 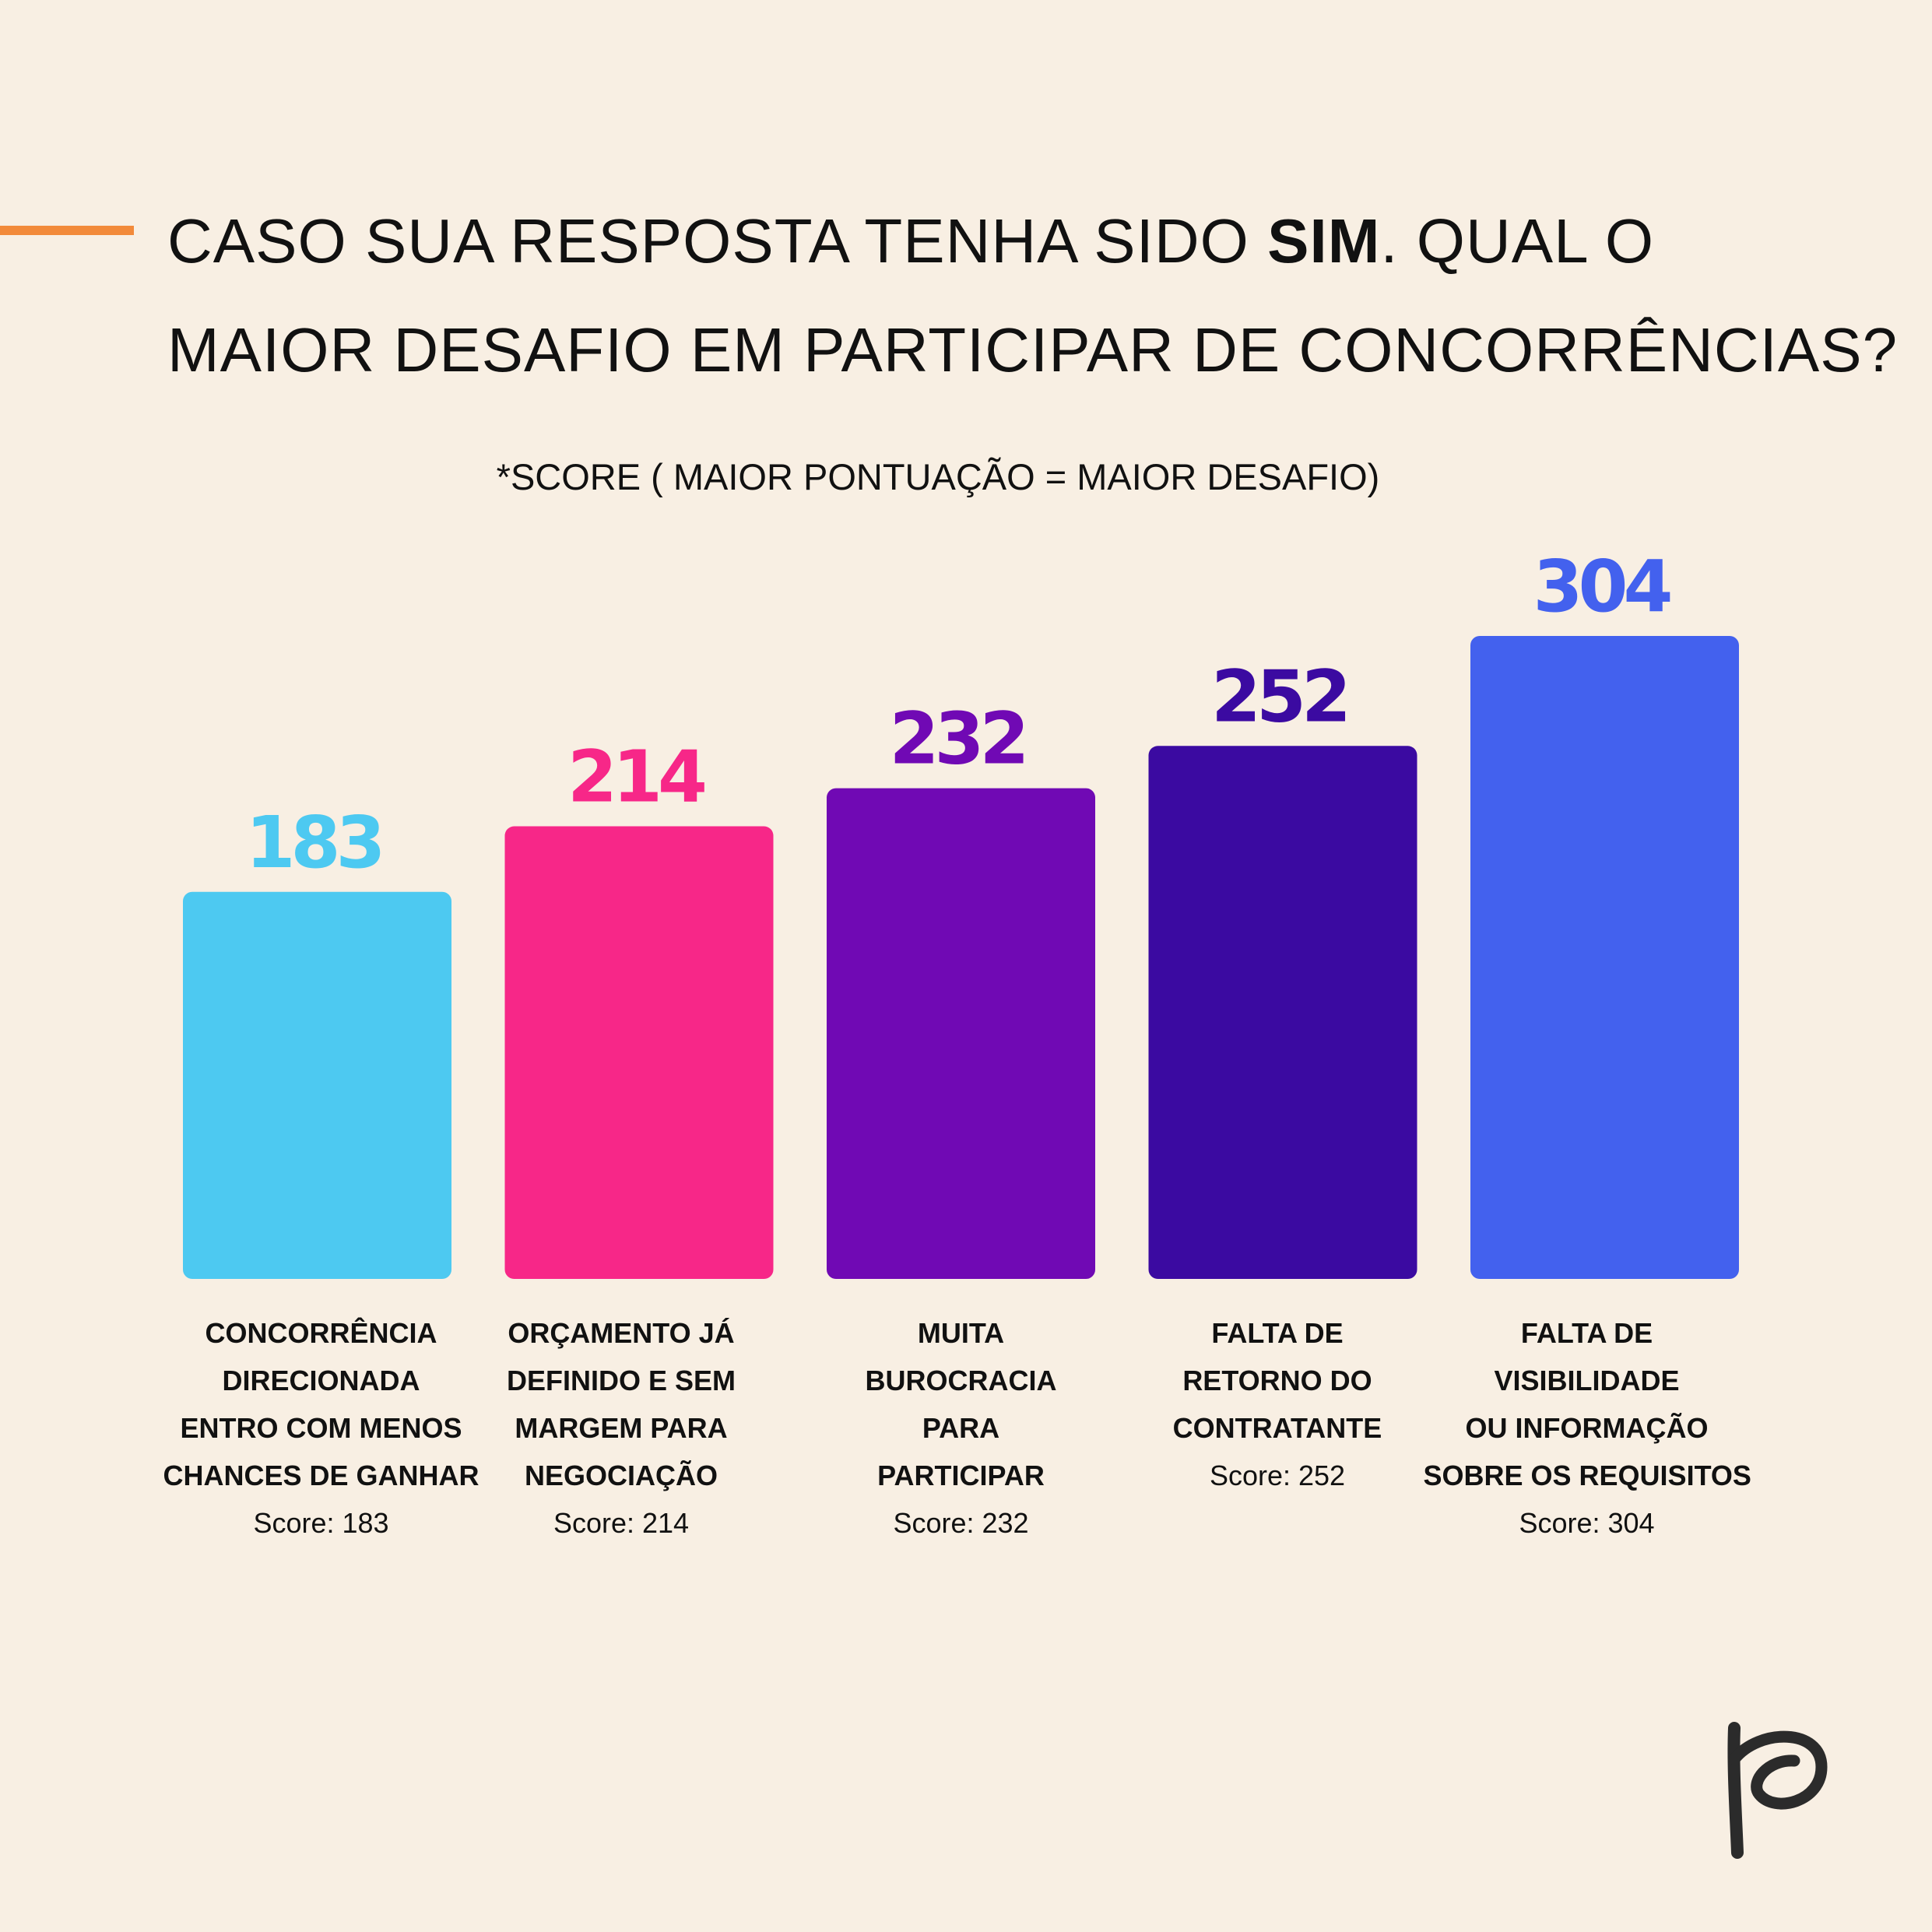 I want to click on score-label-5: Score: 304, so click(x=1587, y=1523).